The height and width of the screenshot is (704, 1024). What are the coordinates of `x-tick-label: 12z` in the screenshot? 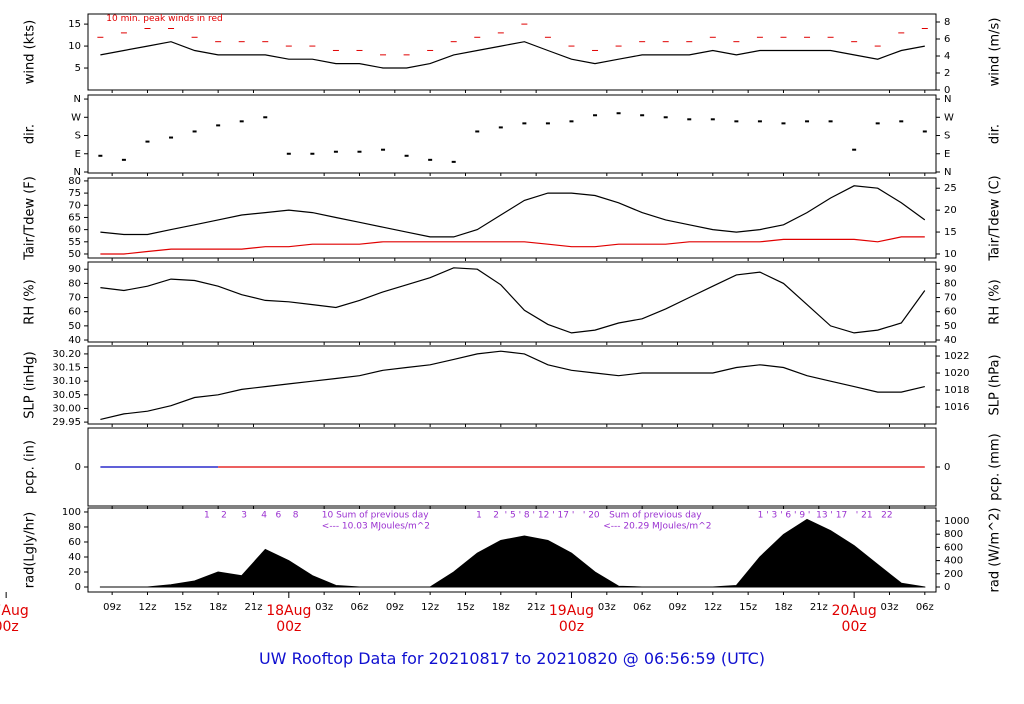 It's located at (430, 607).